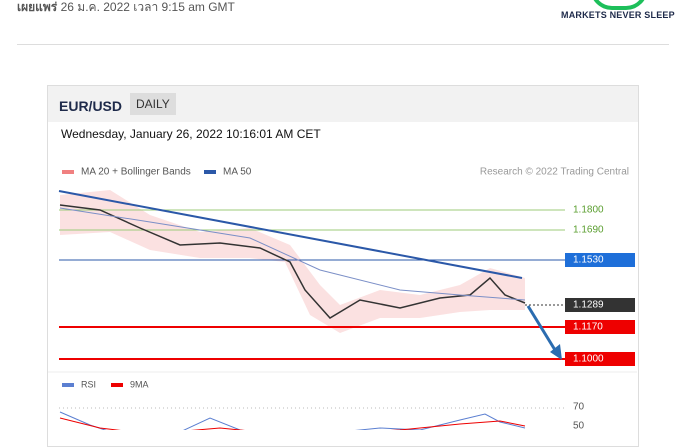 Image resolution: width=684 pixels, height=447 pixels. What do you see at coordinates (556, 352) in the screenshot?
I see `arrow-head` at bounding box center [556, 352].